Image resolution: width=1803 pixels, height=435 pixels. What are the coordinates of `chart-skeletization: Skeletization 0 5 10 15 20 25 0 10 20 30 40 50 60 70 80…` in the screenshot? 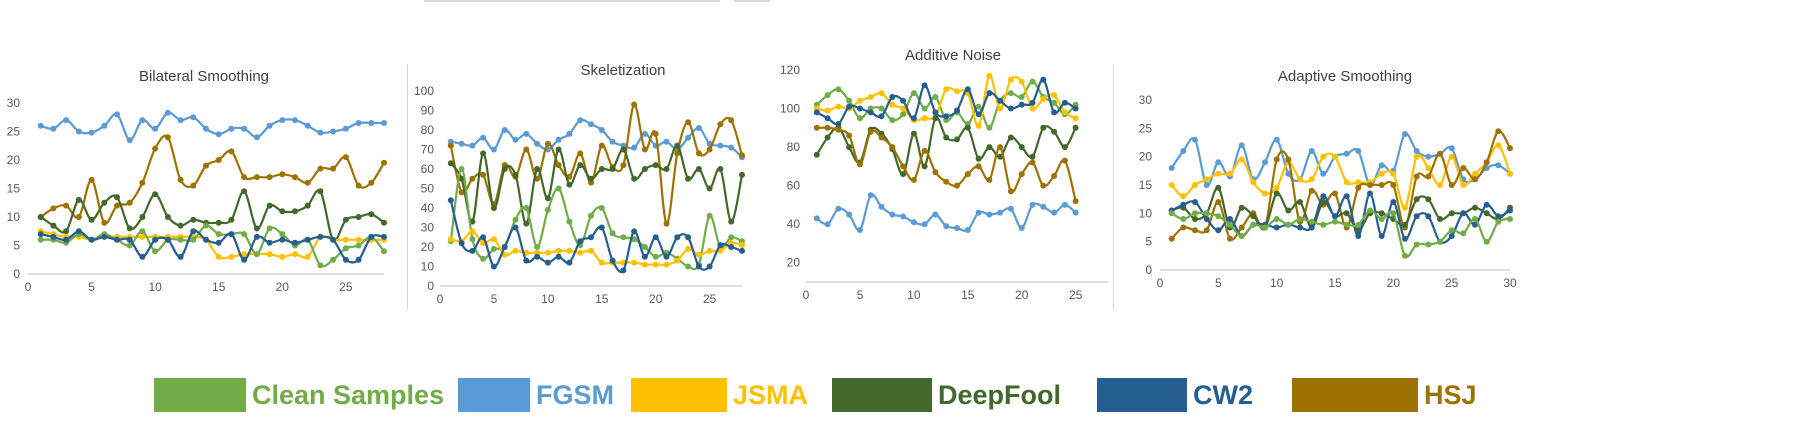 It's located at (579, 184).